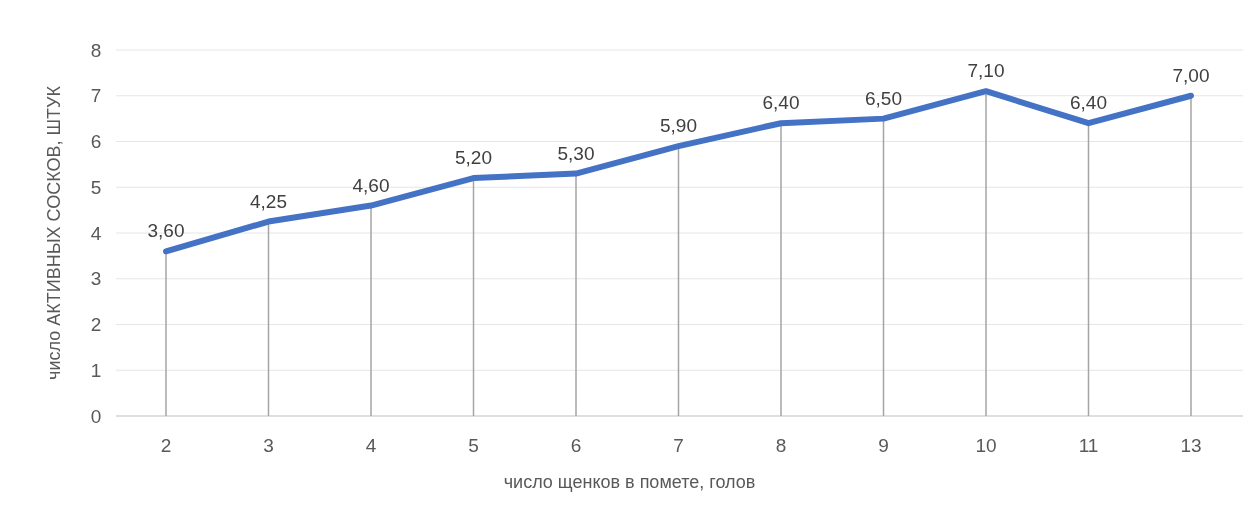 The height and width of the screenshot is (507, 1253). Describe the element at coordinates (54, 232) in the screenshot. I see `y-axis-title: число АКТИВНЫХ СОСКОВ, ШТУК` at that location.